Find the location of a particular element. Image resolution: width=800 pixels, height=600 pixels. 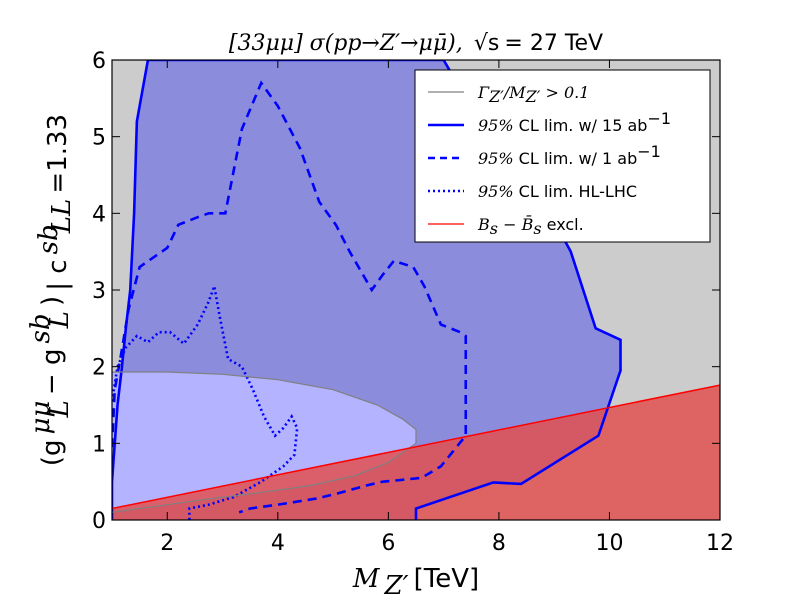

y-label-sub2: L is located at coordinates (60, 320).